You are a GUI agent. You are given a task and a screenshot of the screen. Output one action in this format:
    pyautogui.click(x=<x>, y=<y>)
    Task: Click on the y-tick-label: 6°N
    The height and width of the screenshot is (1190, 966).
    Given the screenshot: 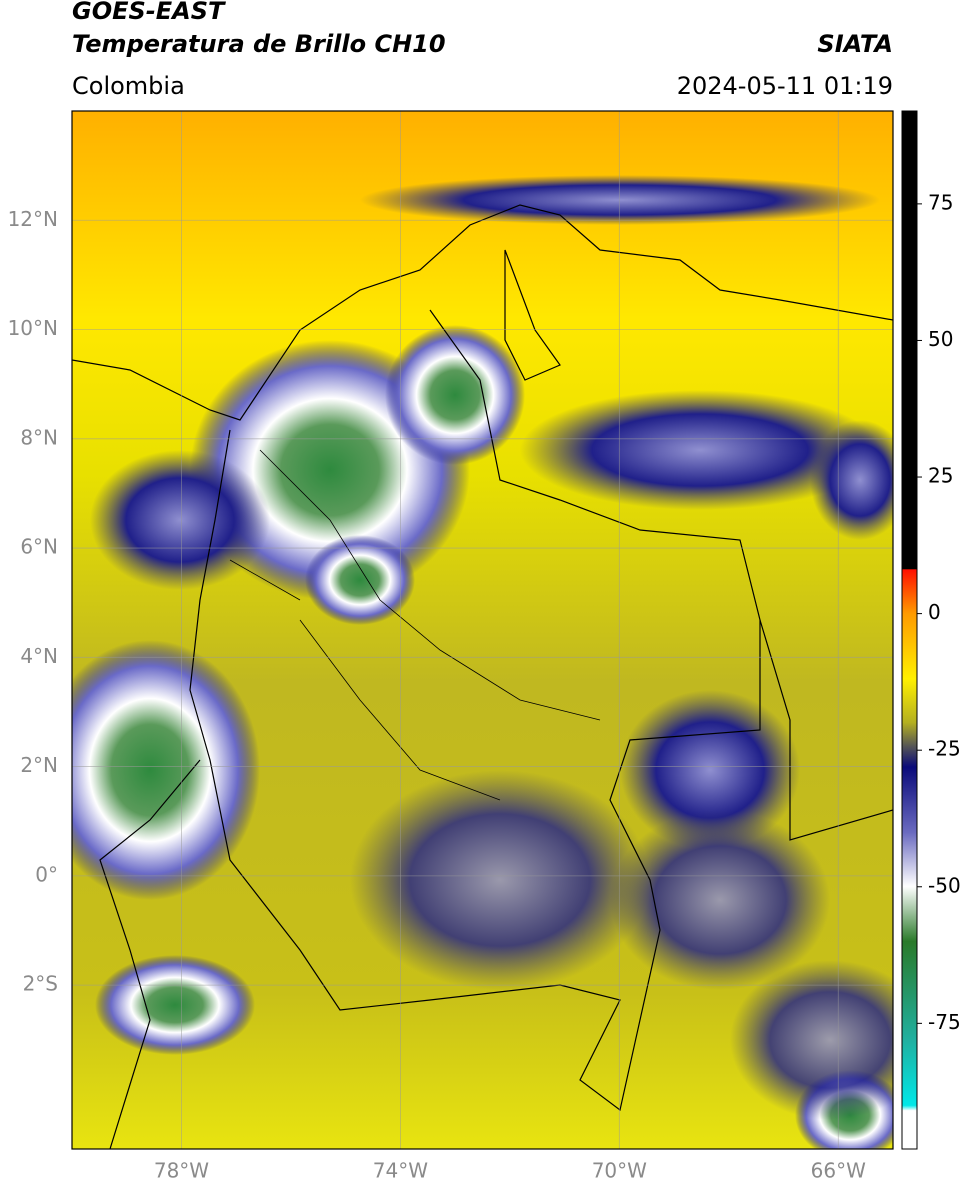 What is the action you would take?
    pyautogui.click(x=39, y=547)
    